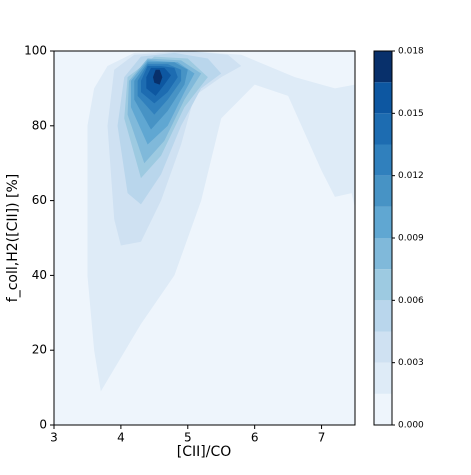 Image resolution: width=471 pixels, height=475 pixels. I want to click on x-tick-label: 4, so click(121, 438).